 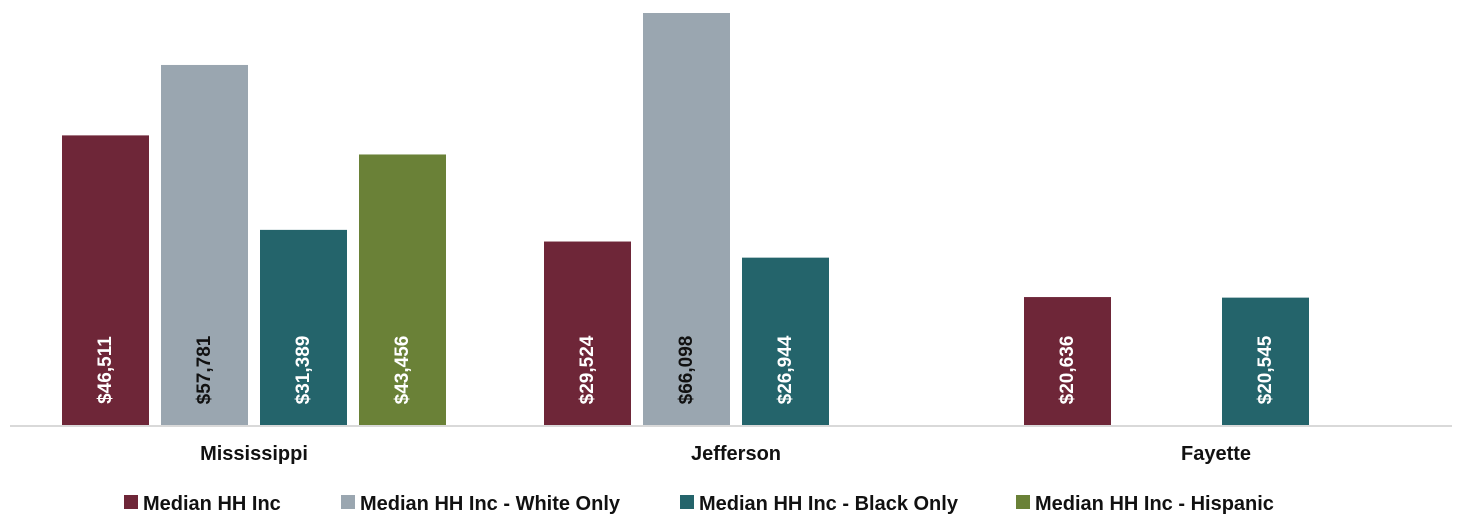 What do you see at coordinates (1265, 369) in the screenshot?
I see `data-label: $20,545` at bounding box center [1265, 369].